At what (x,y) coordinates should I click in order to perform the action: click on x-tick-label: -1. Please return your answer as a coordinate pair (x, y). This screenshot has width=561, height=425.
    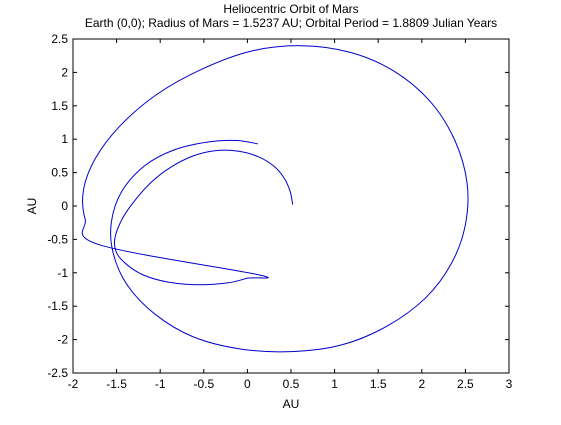
    Looking at the image, I should click on (160, 384).